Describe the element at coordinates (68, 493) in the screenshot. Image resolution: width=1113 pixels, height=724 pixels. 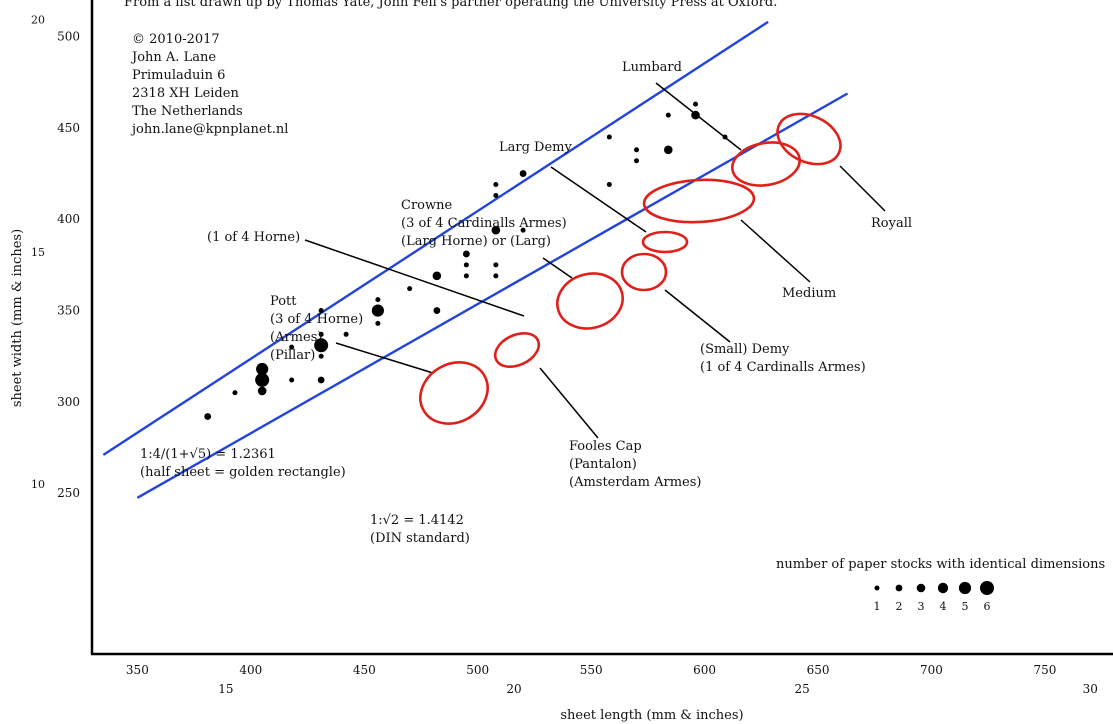
I see `y-tick-mm: 250` at that location.